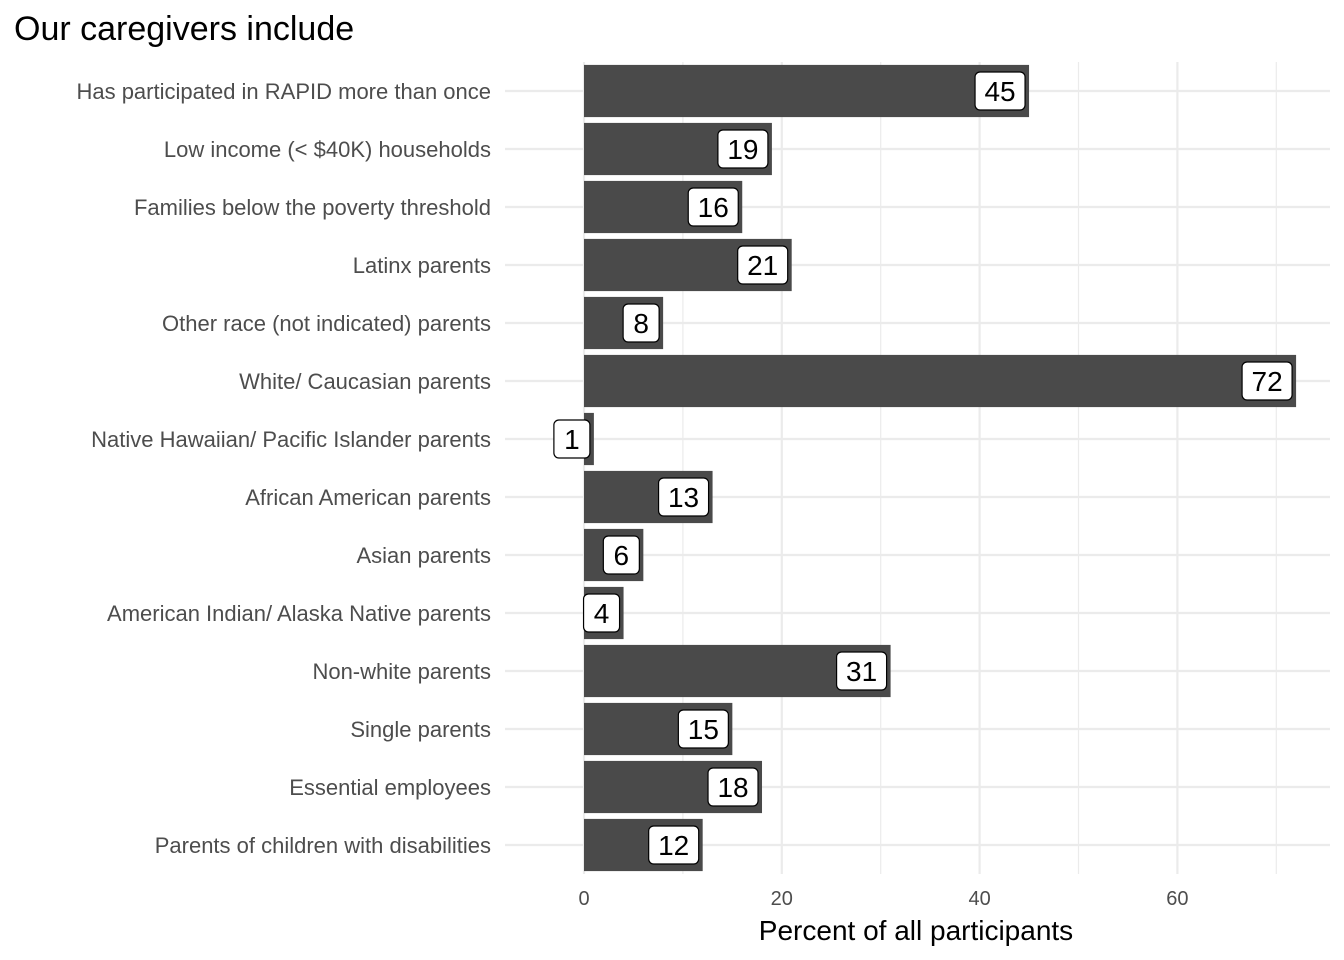  I want to click on x-tick-label: 0, so click(583, 899).